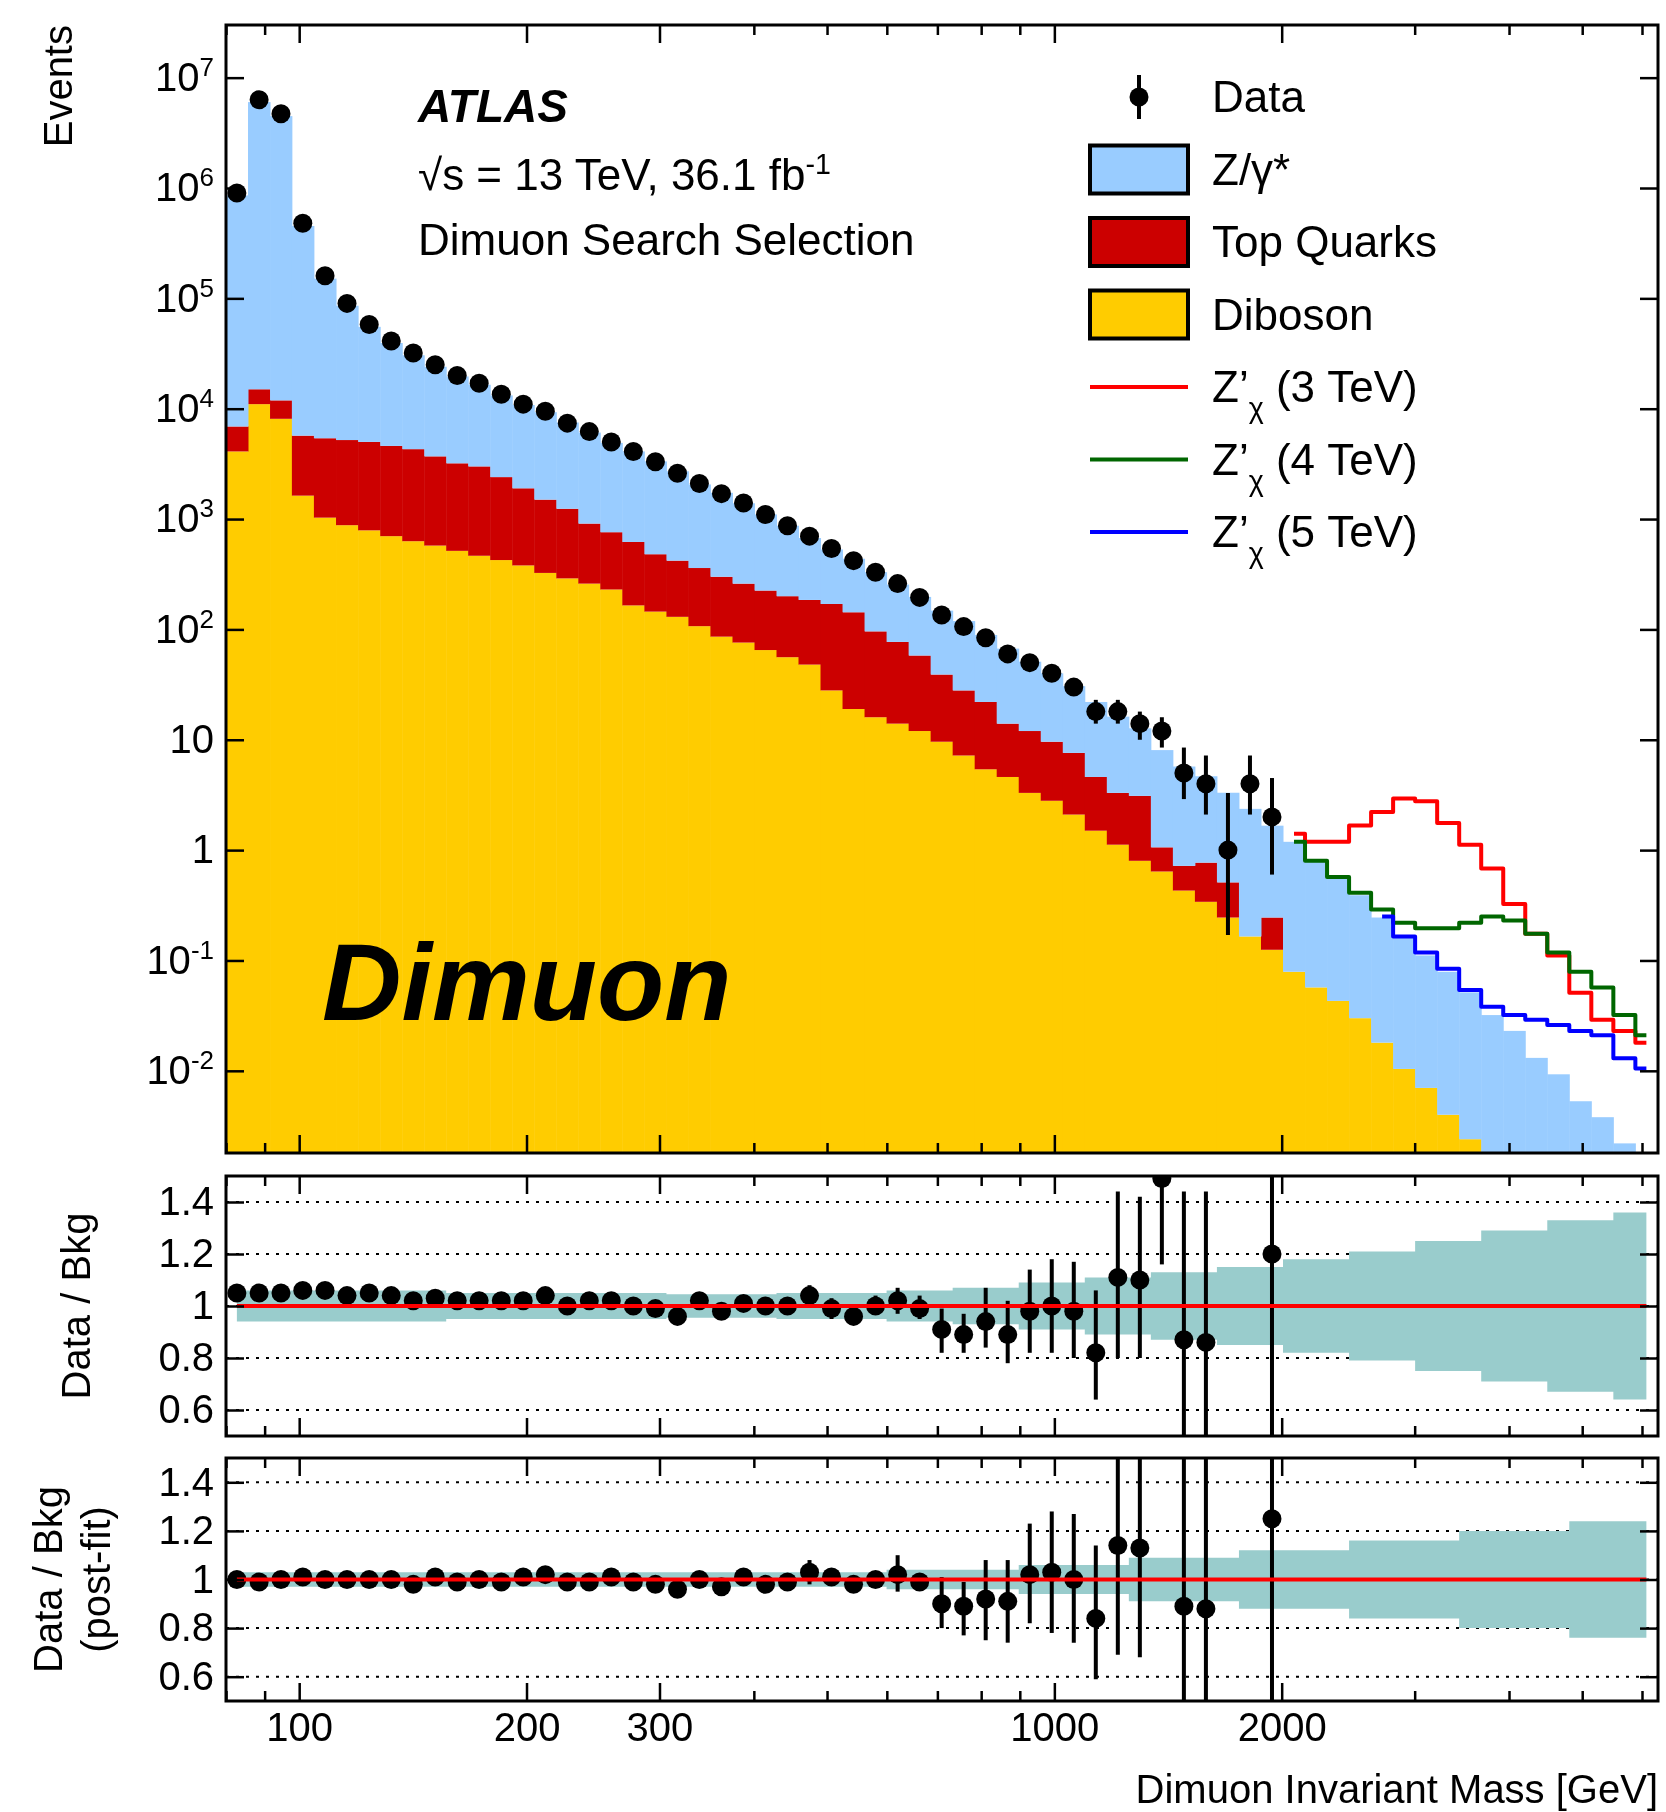 This screenshot has height=1812, width=1666. I want to click on annotation: Dimuon Search Selection, so click(666, 239).